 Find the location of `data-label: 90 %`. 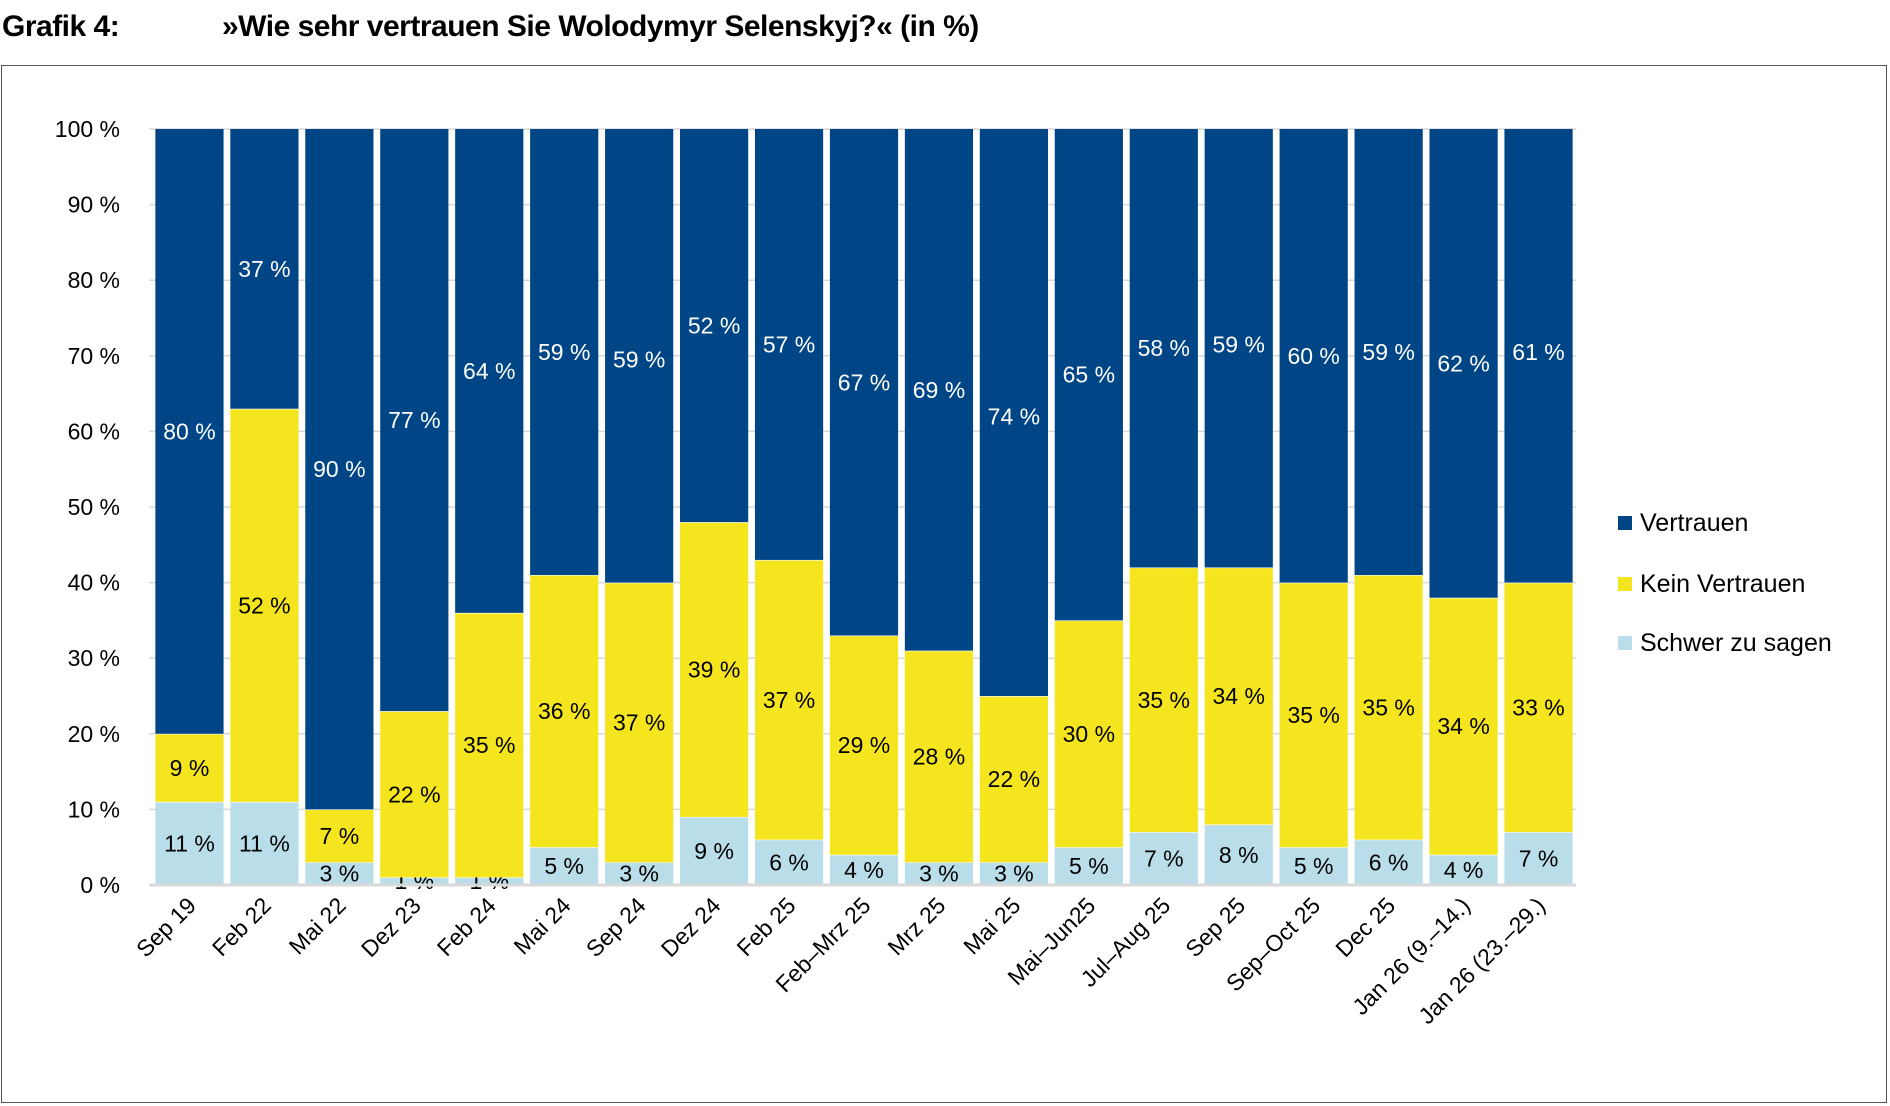

data-label: 90 % is located at coordinates (339, 469).